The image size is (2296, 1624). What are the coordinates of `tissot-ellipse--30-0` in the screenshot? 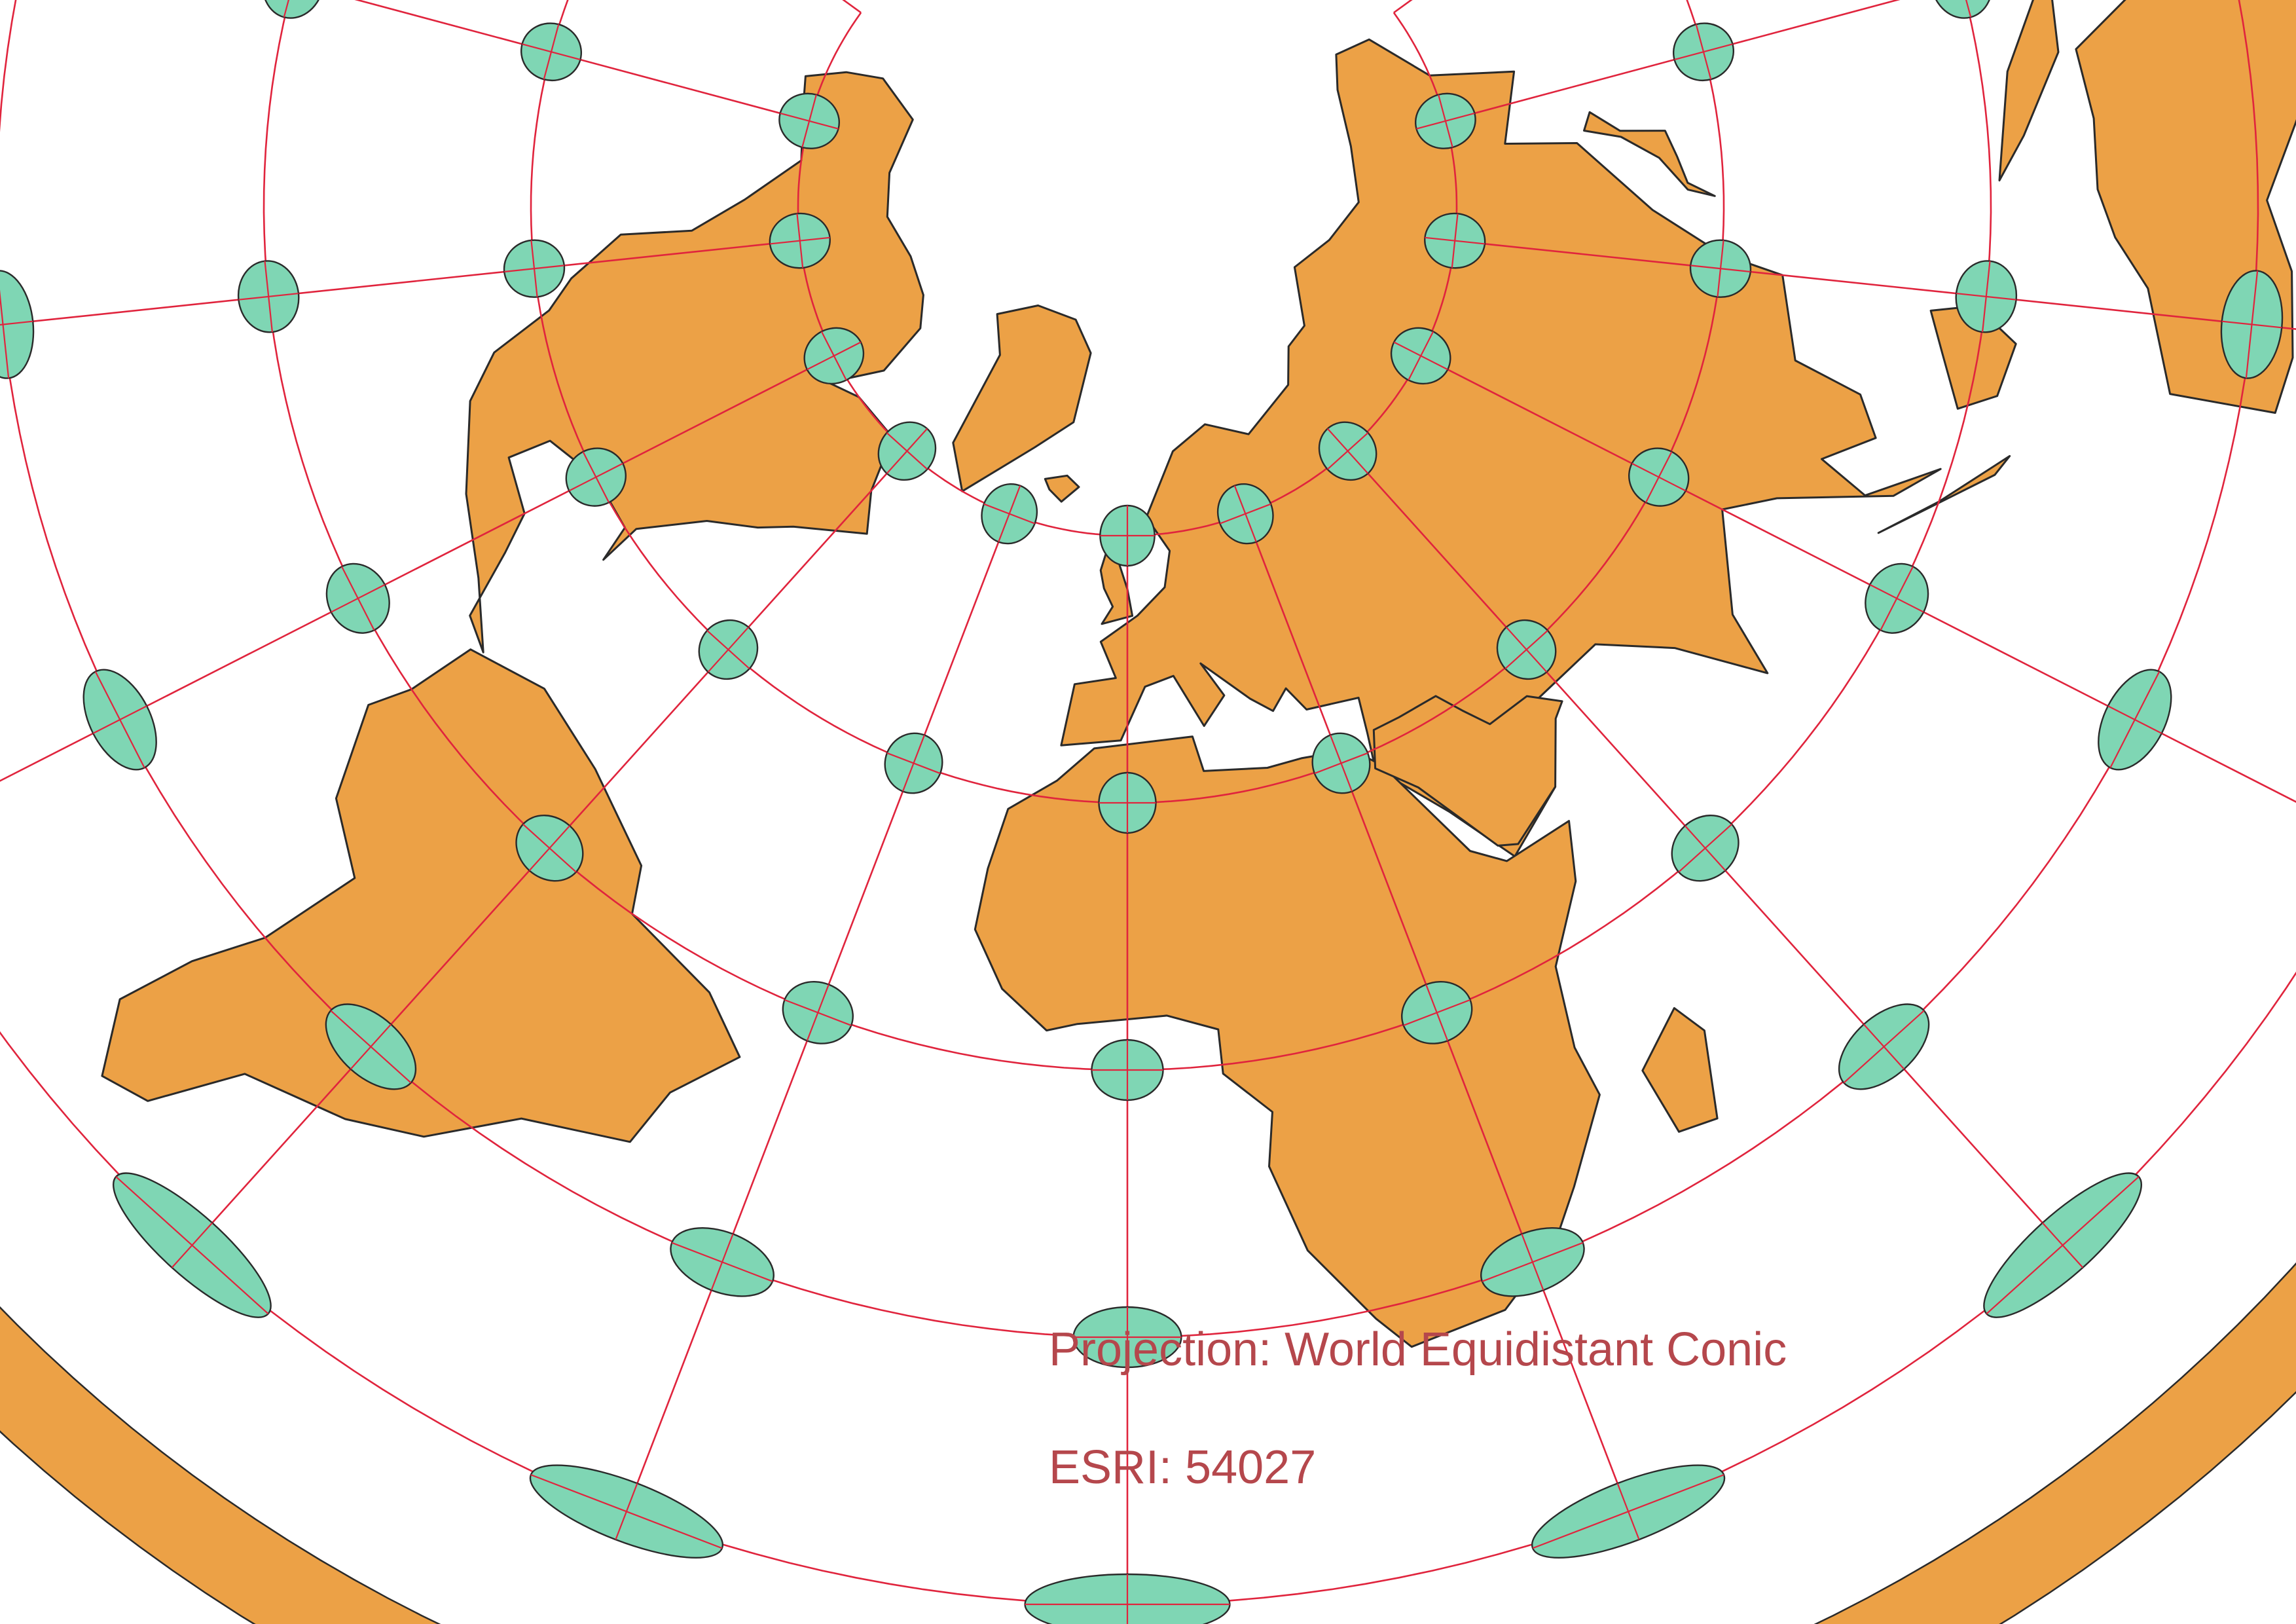 It's located at (818, 1012).